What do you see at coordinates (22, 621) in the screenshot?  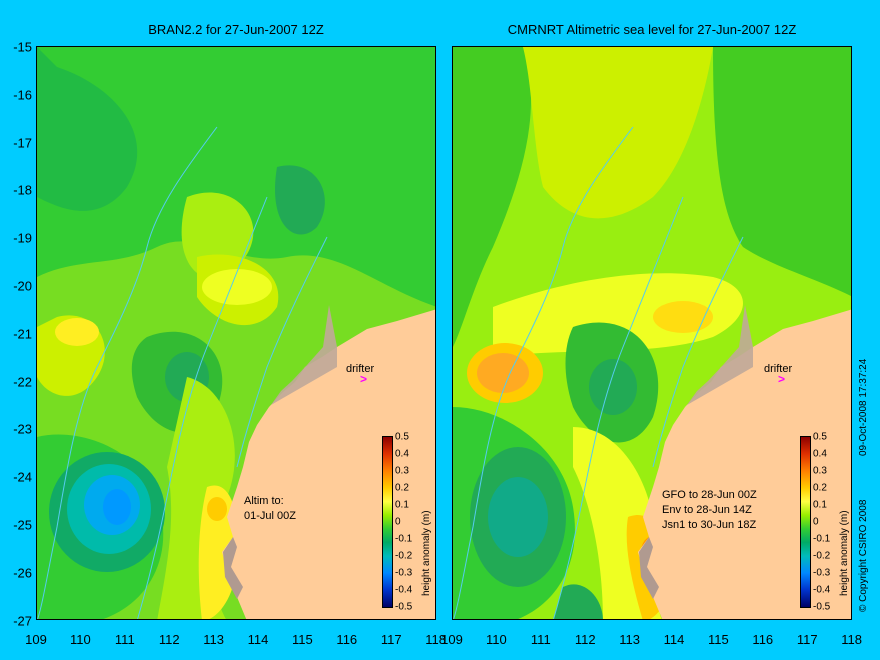 I see `y-tick-label: -27` at bounding box center [22, 621].